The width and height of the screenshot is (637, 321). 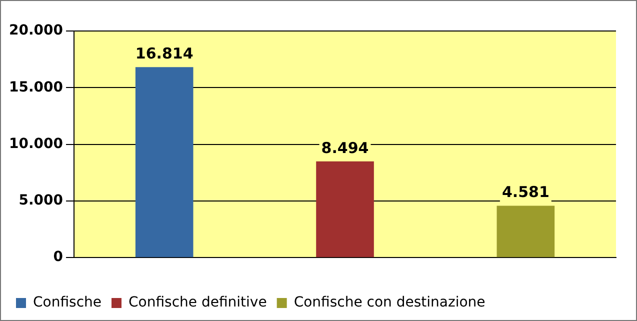 What do you see at coordinates (164, 53) in the screenshot?
I see `data-label: 16.814` at bounding box center [164, 53].